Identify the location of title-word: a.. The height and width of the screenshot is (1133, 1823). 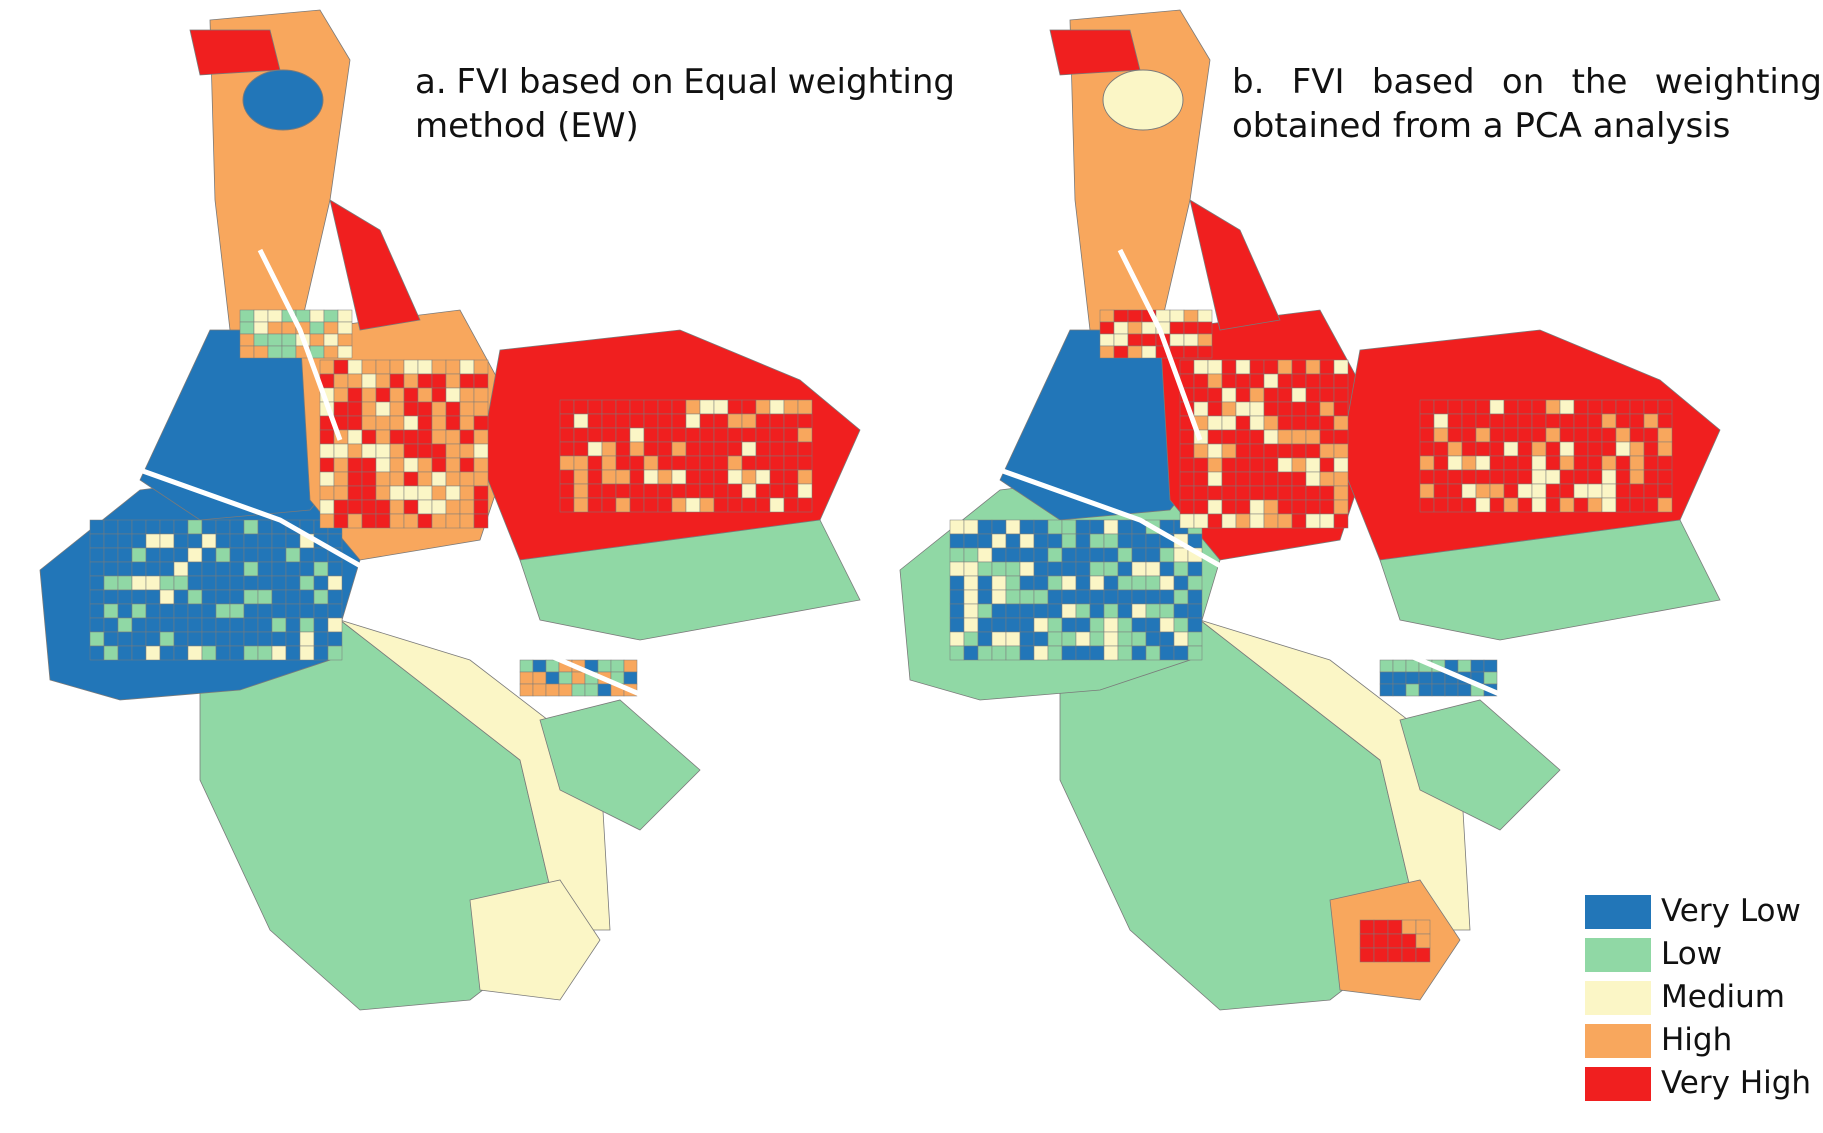
(431, 82).